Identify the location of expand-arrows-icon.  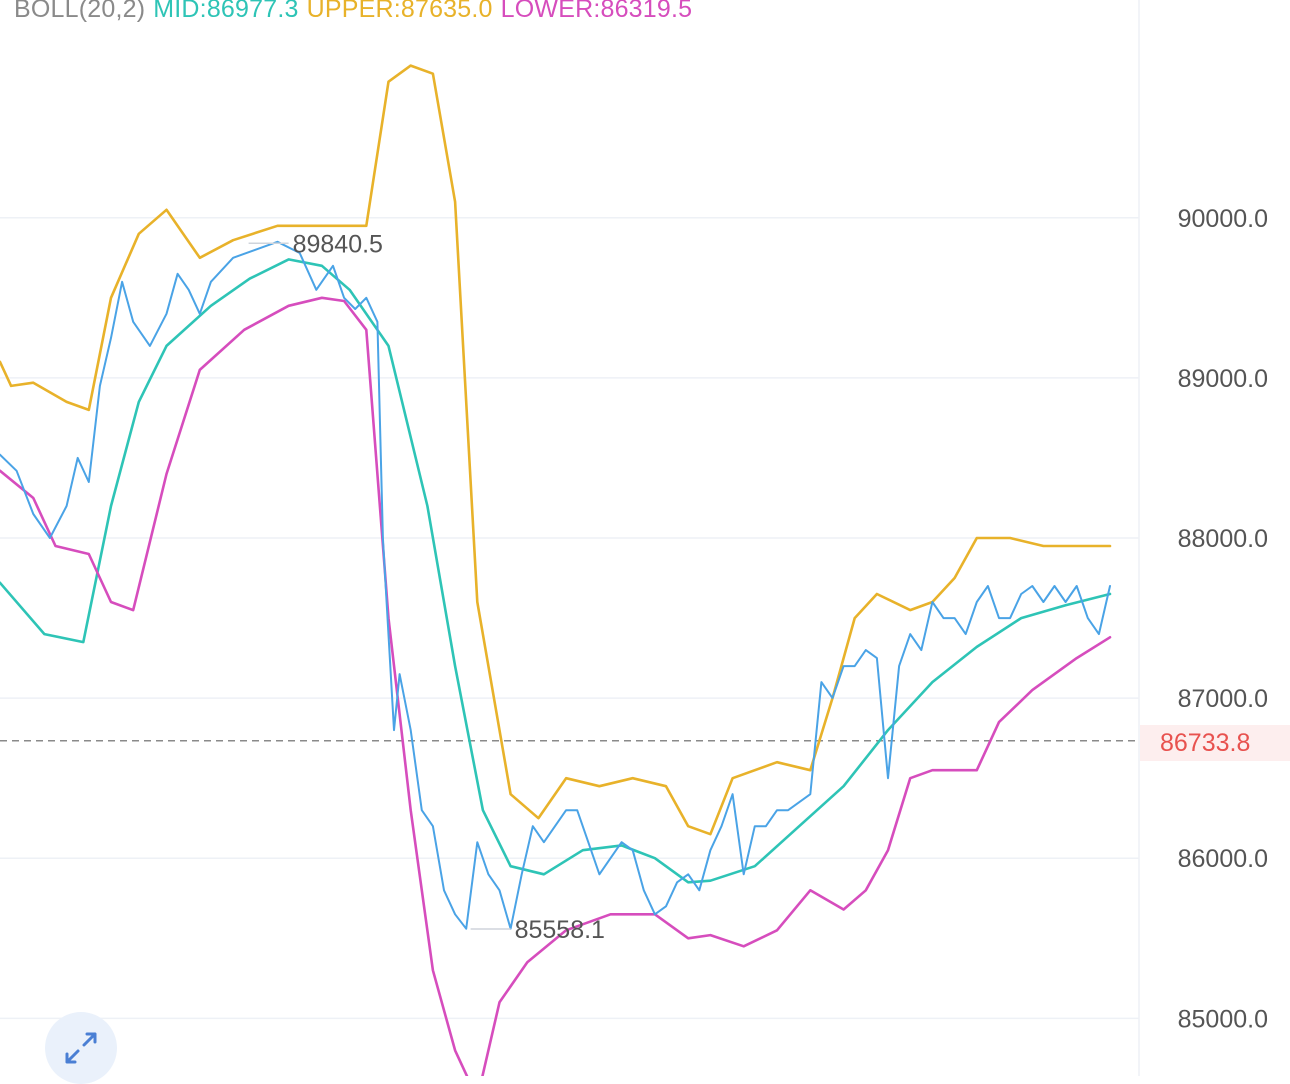
(81, 1048).